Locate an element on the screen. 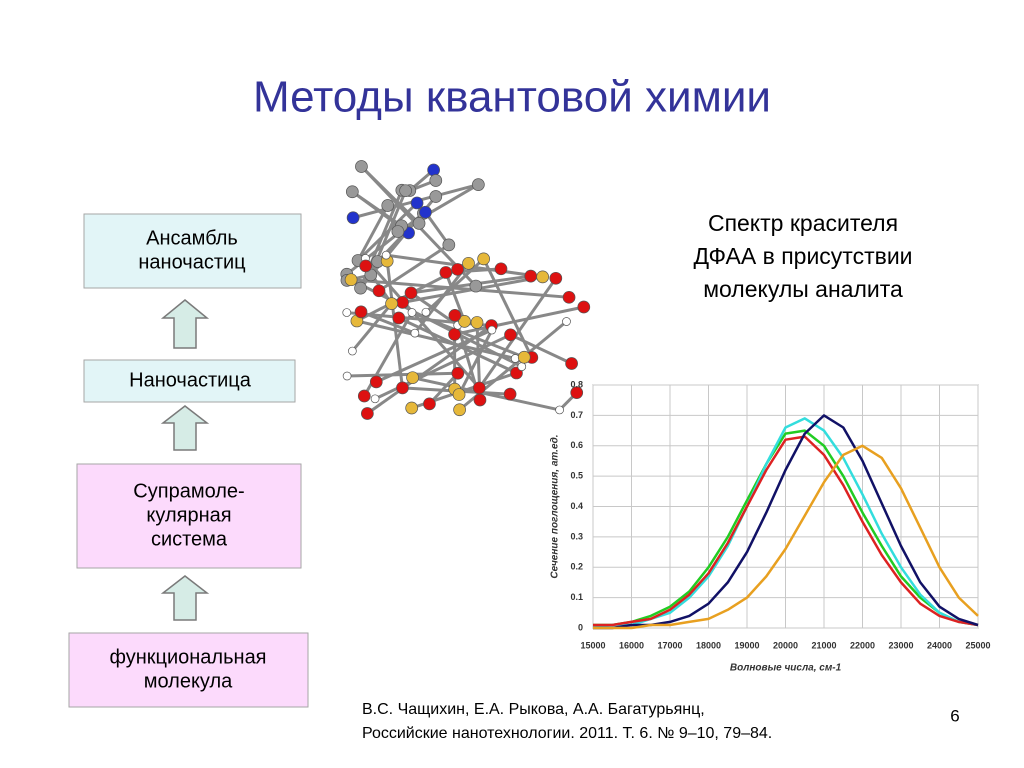  x-tick-label: 25000 is located at coordinates (977, 645).